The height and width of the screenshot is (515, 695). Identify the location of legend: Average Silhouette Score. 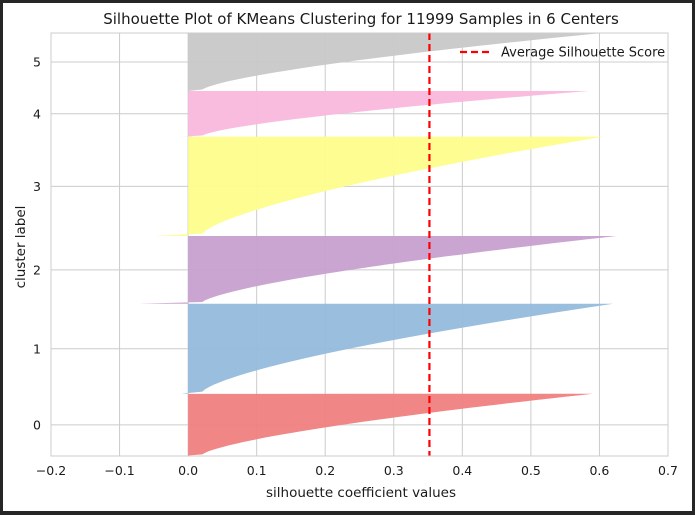
(562, 53).